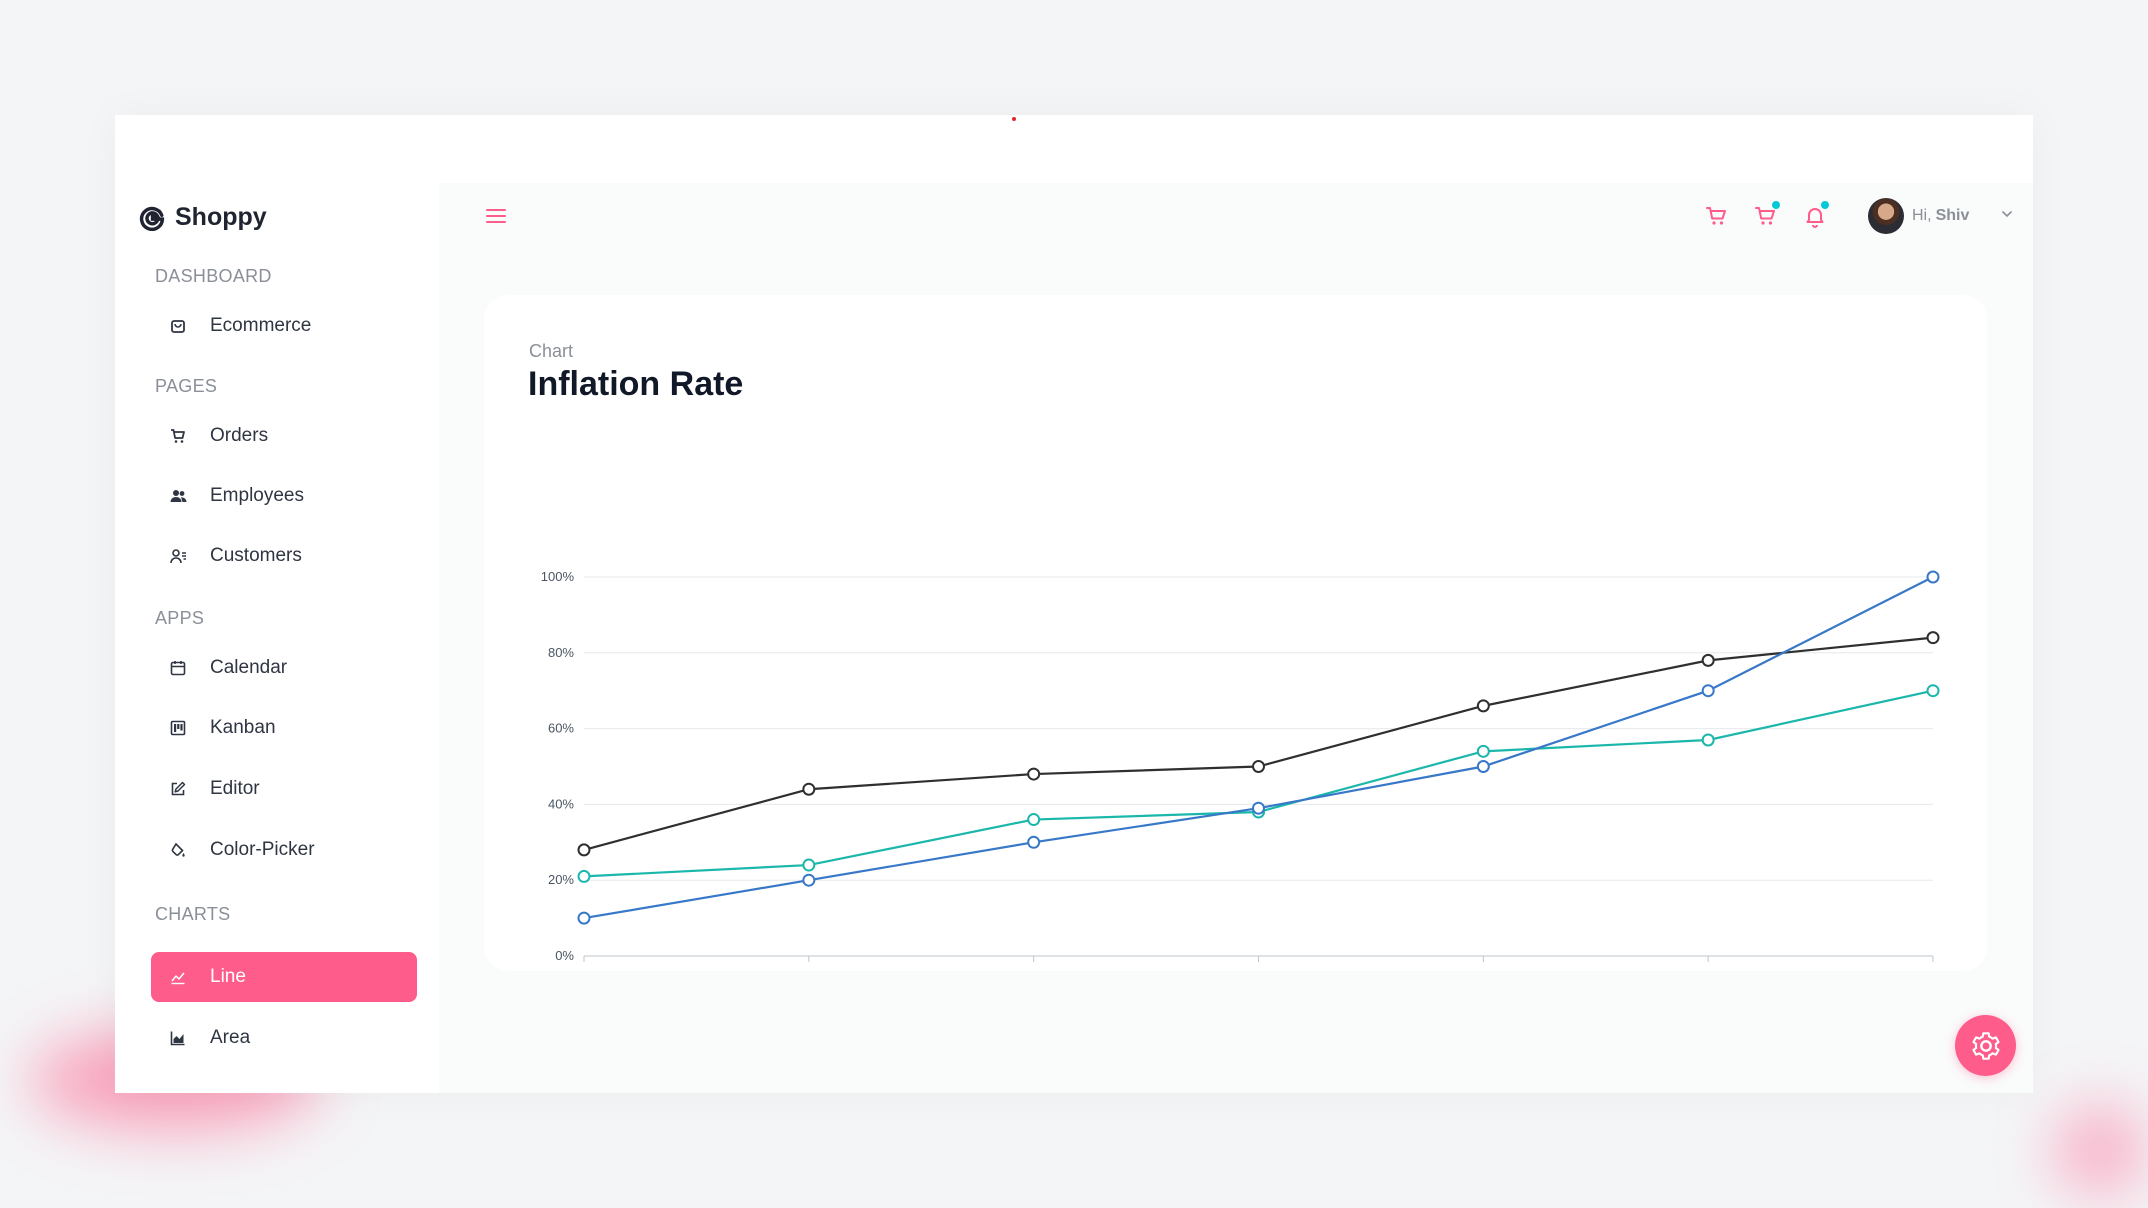  What do you see at coordinates (1886, 216) in the screenshot?
I see `avatar` at bounding box center [1886, 216].